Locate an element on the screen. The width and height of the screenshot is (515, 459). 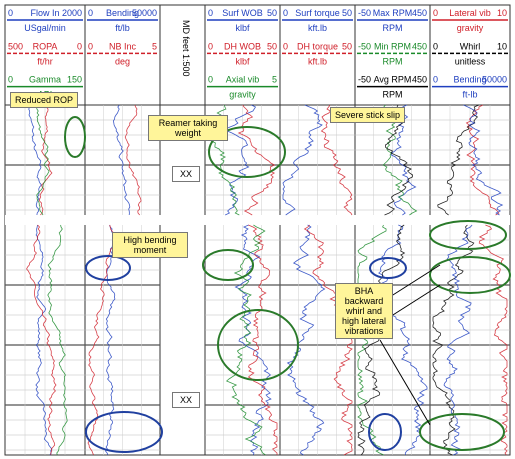
curve-name: DH torque is located at coordinates (317, 46).